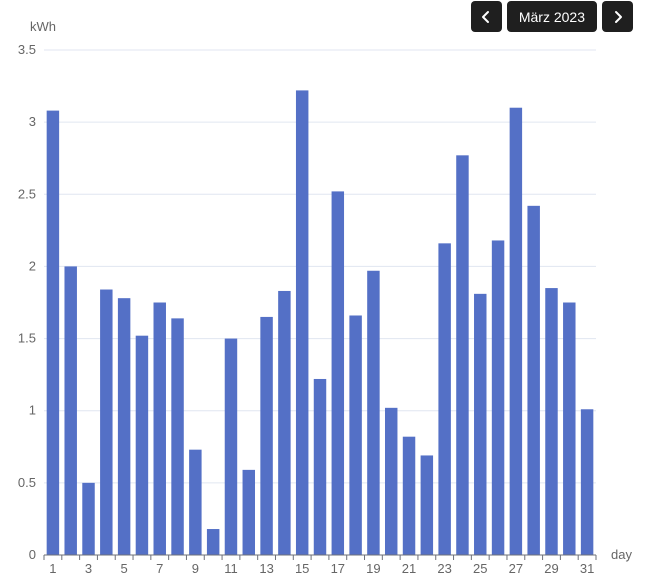  I want to click on x-tick-label: 11, so click(231, 568).